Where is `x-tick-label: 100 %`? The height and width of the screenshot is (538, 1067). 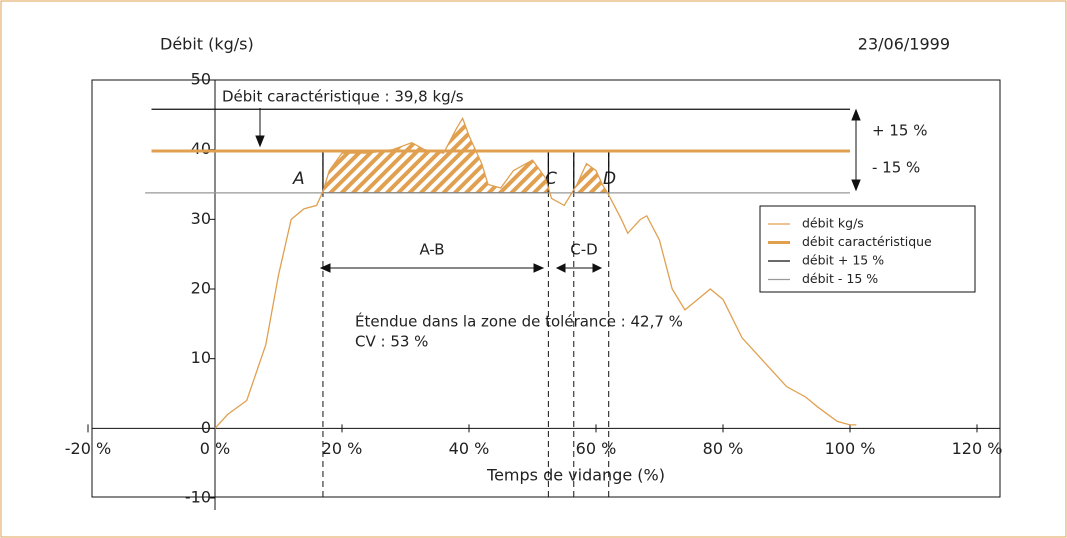
x-tick-label: 100 % is located at coordinates (850, 448).